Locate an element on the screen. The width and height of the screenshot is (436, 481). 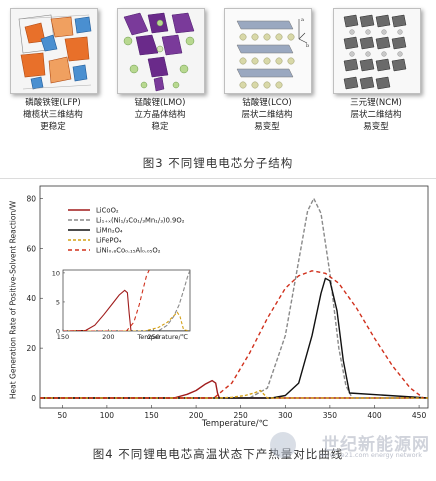
figure3-caption: 图3 不同锂电电芯分子结构 is located at coordinates (218, 163).